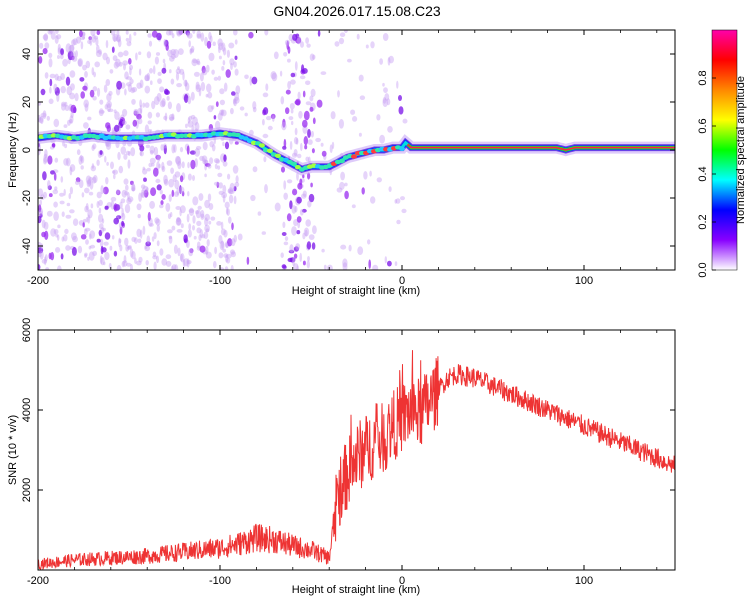 This screenshot has height=600, width=750. What do you see at coordinates (27, 54) in the screenshot?
I see `spectrogram-y-tick-label: 40` at bounding box center [27, 54].